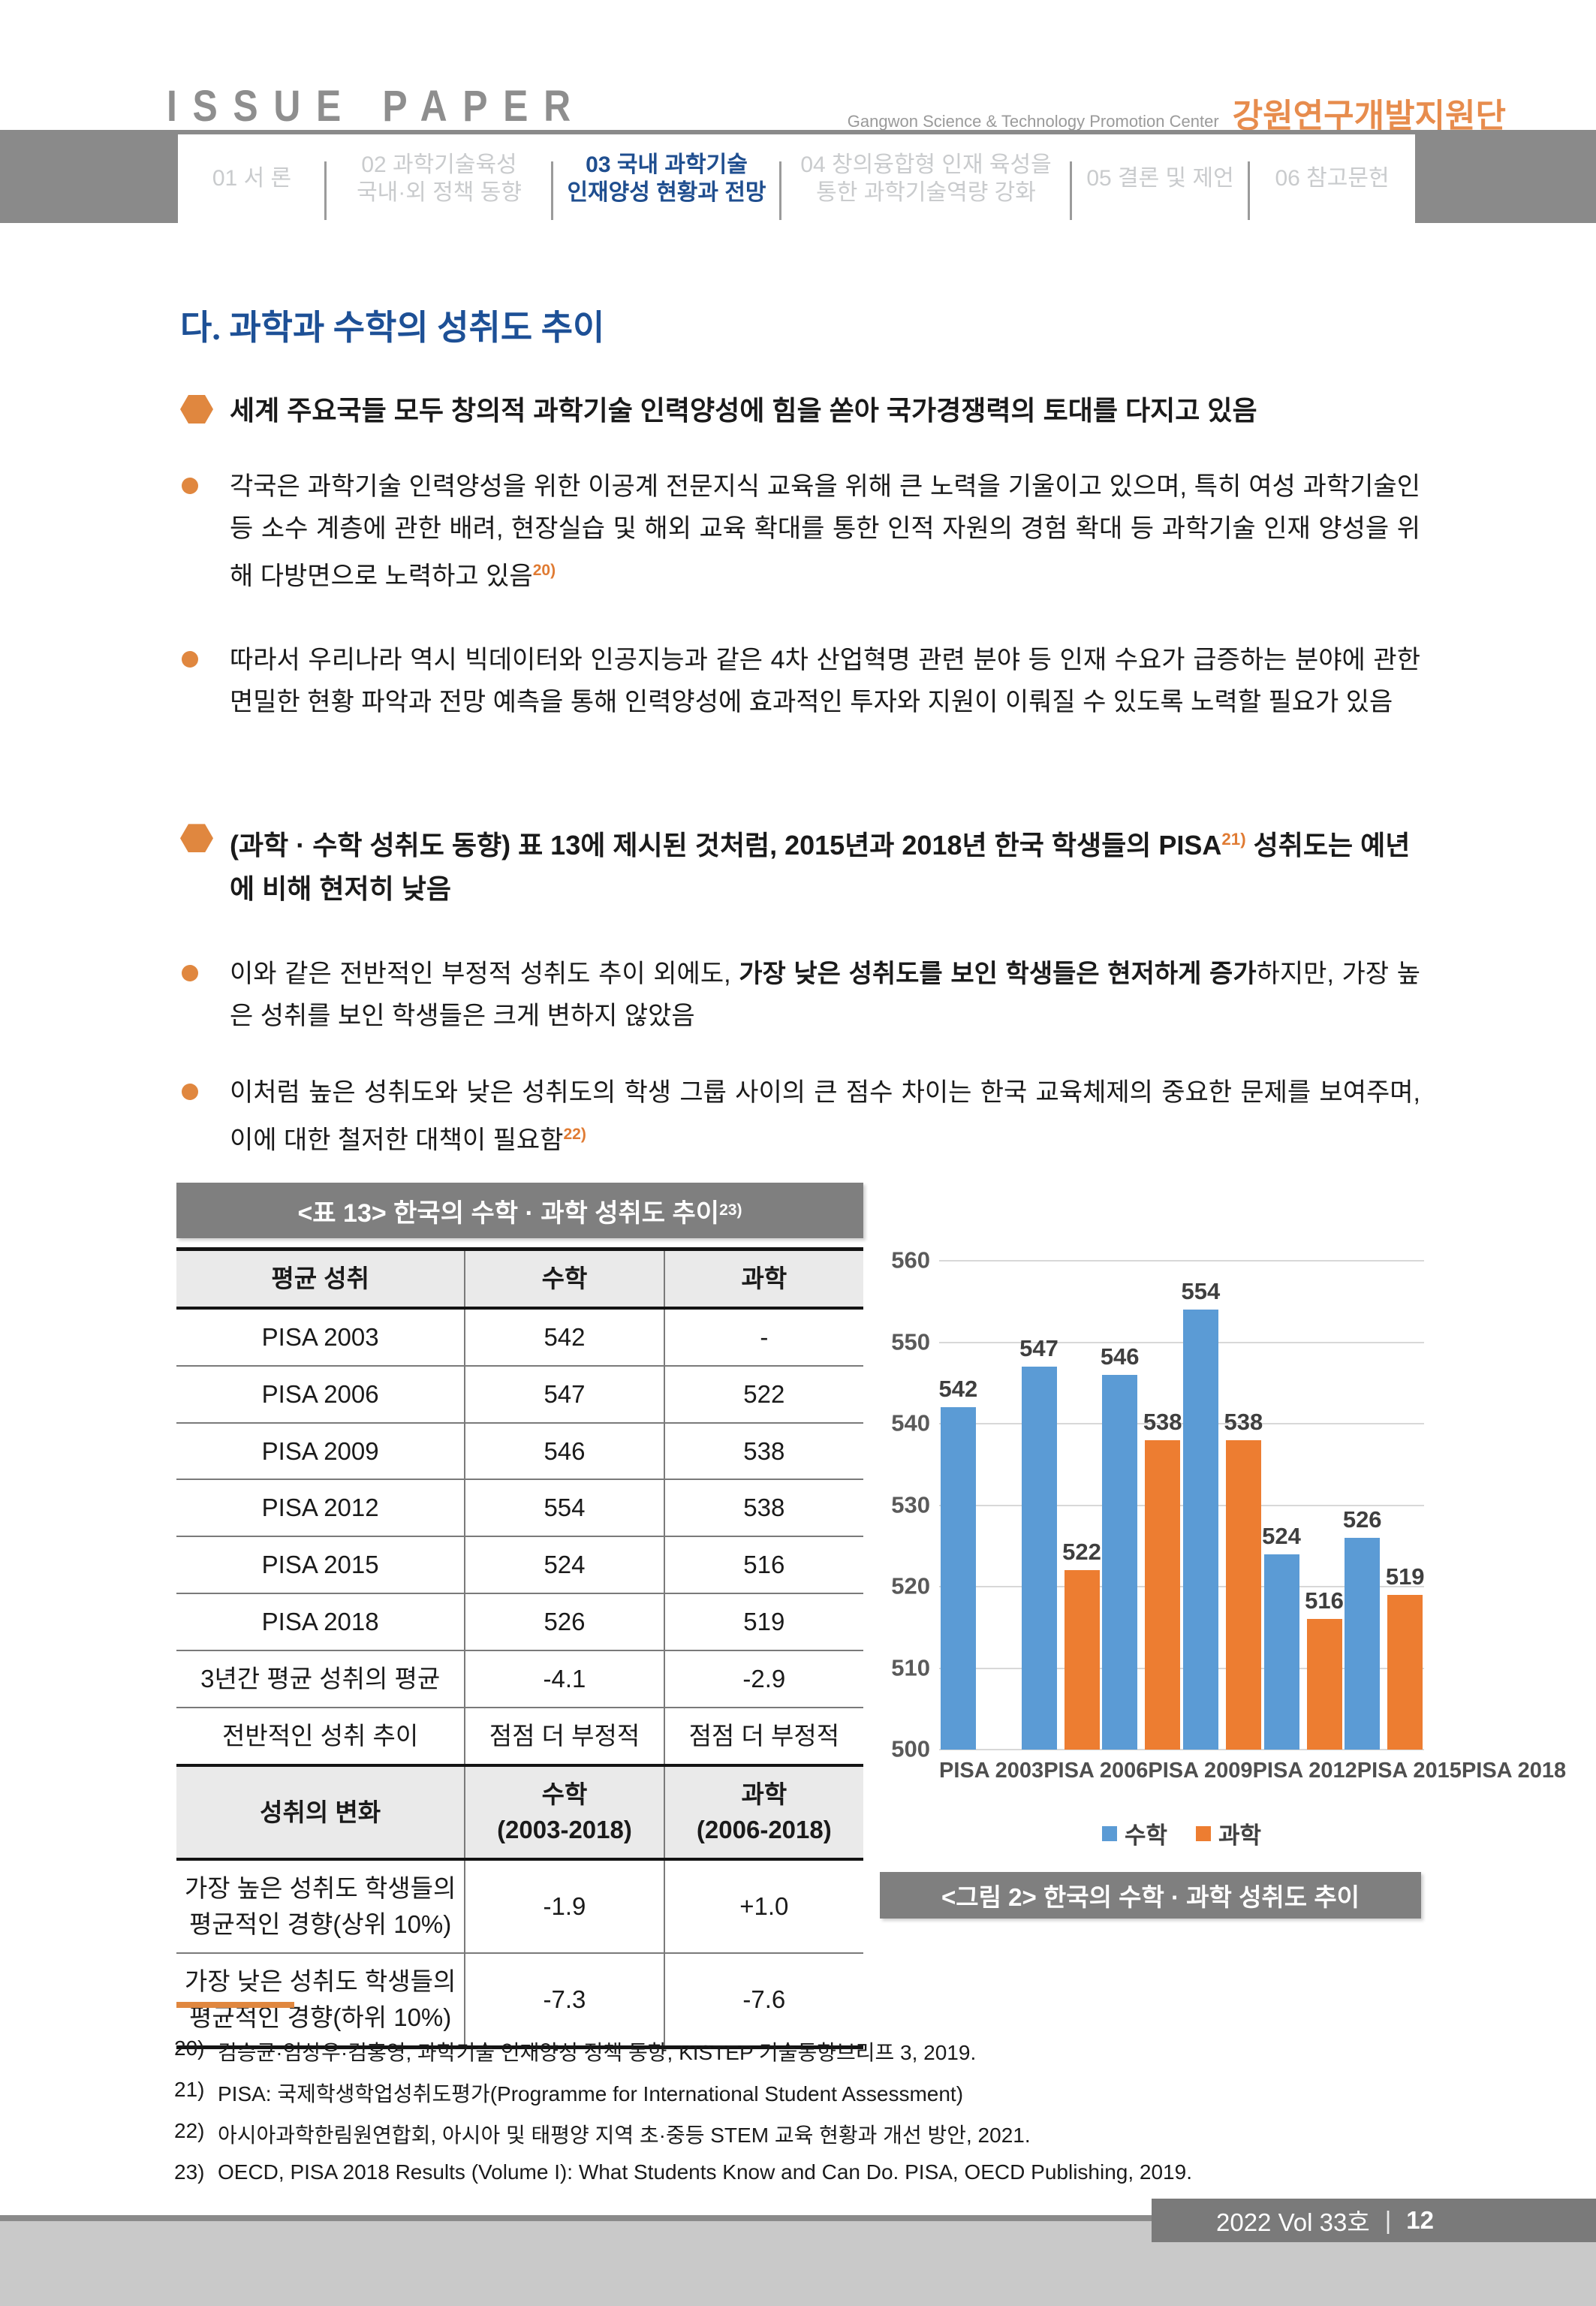  Describe the element at coordinates (439, 178) in the screenshot. I see `tab-chapter-2: 02 과학기술육성 국내·외 정책 동향` at that location.